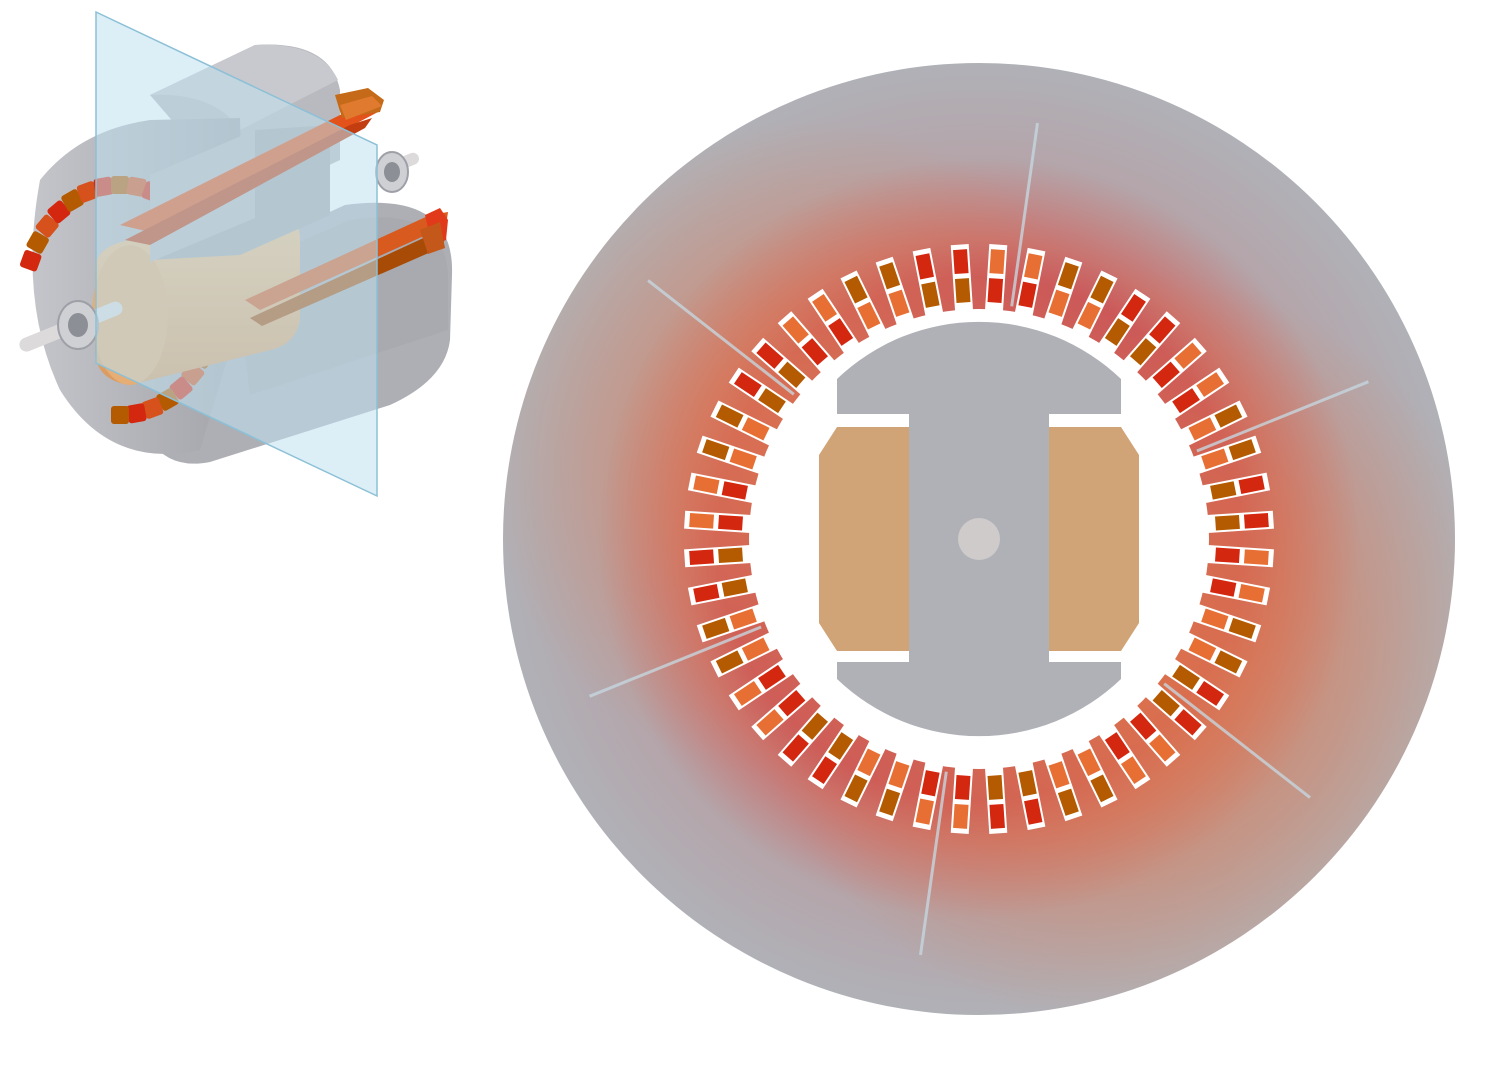 The height and width of the screenshot is (1080, 1500). What do you see at coordinates (434, 231) in the screenshot?
I see `winding-end-turns-back-right` at bounding box center [434, 231].